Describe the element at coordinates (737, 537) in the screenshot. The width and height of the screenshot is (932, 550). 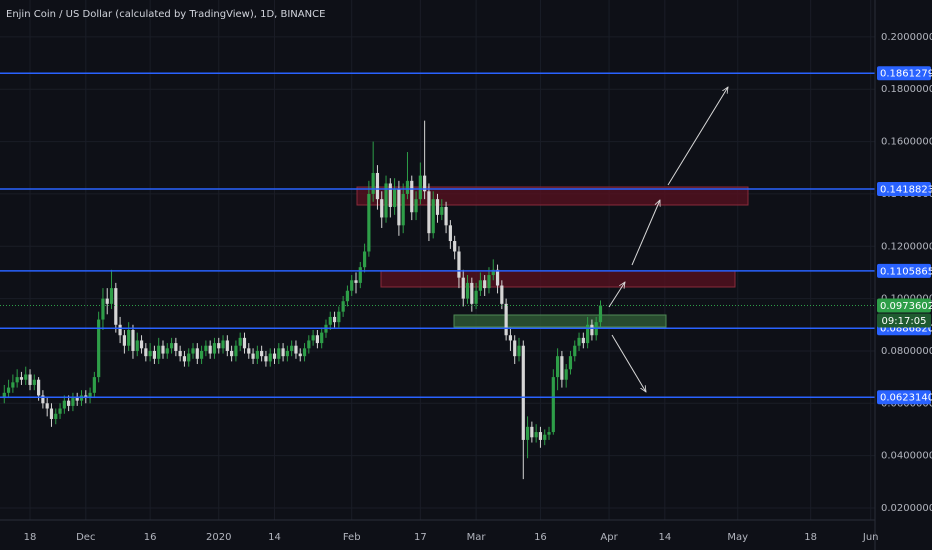
I see `x-tick-label: May` at that location.